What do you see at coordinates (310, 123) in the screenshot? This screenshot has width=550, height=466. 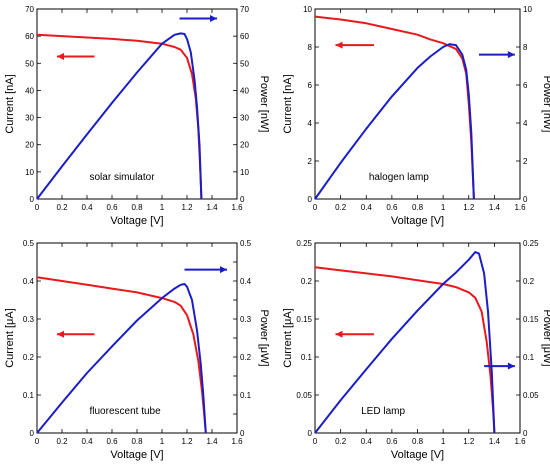 I see `y-tick-label: 4` at bounding box center [310, 123].